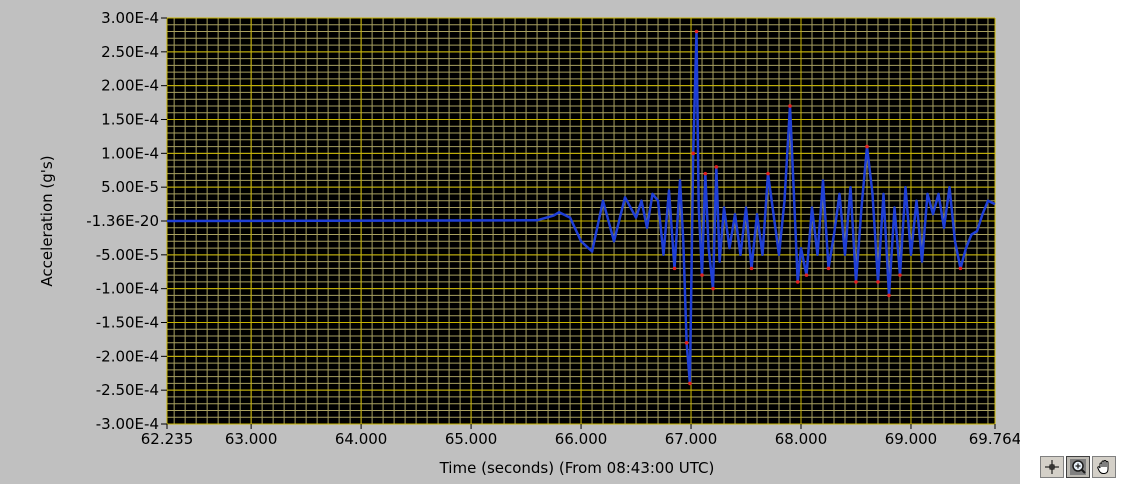 This screenshot has width=1132, height=484. I want to click on hand-icon, so click(1103, 466).